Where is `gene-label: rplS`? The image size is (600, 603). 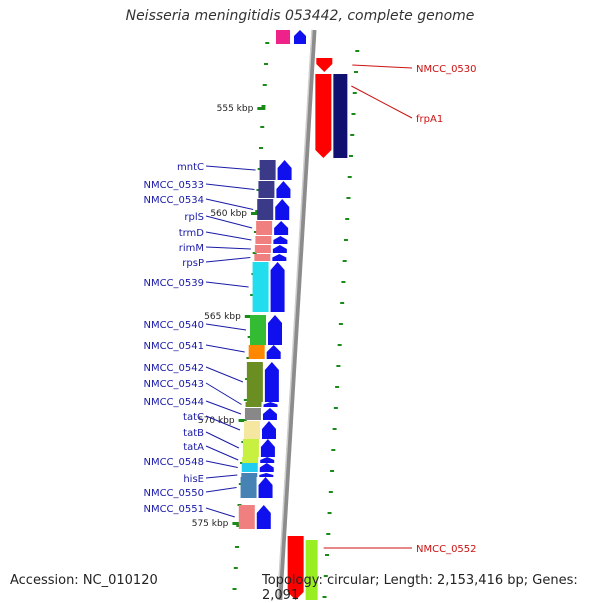 gene-label: rplS is located at coordinates (194, 217).